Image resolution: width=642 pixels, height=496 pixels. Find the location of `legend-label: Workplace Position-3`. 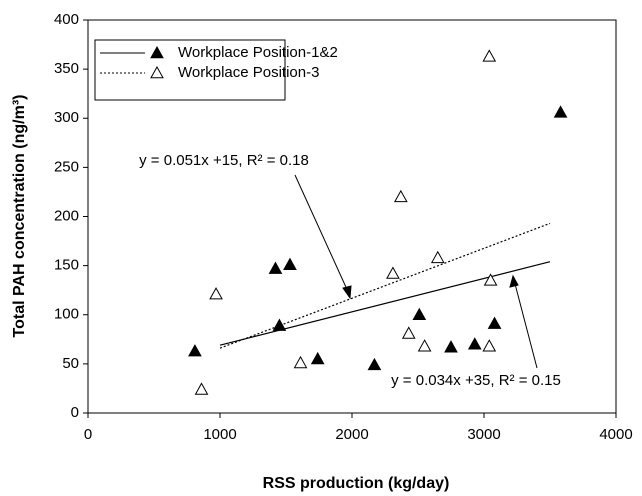

legend-label: Workplace Position-3 is located at coordinates (248, 72).